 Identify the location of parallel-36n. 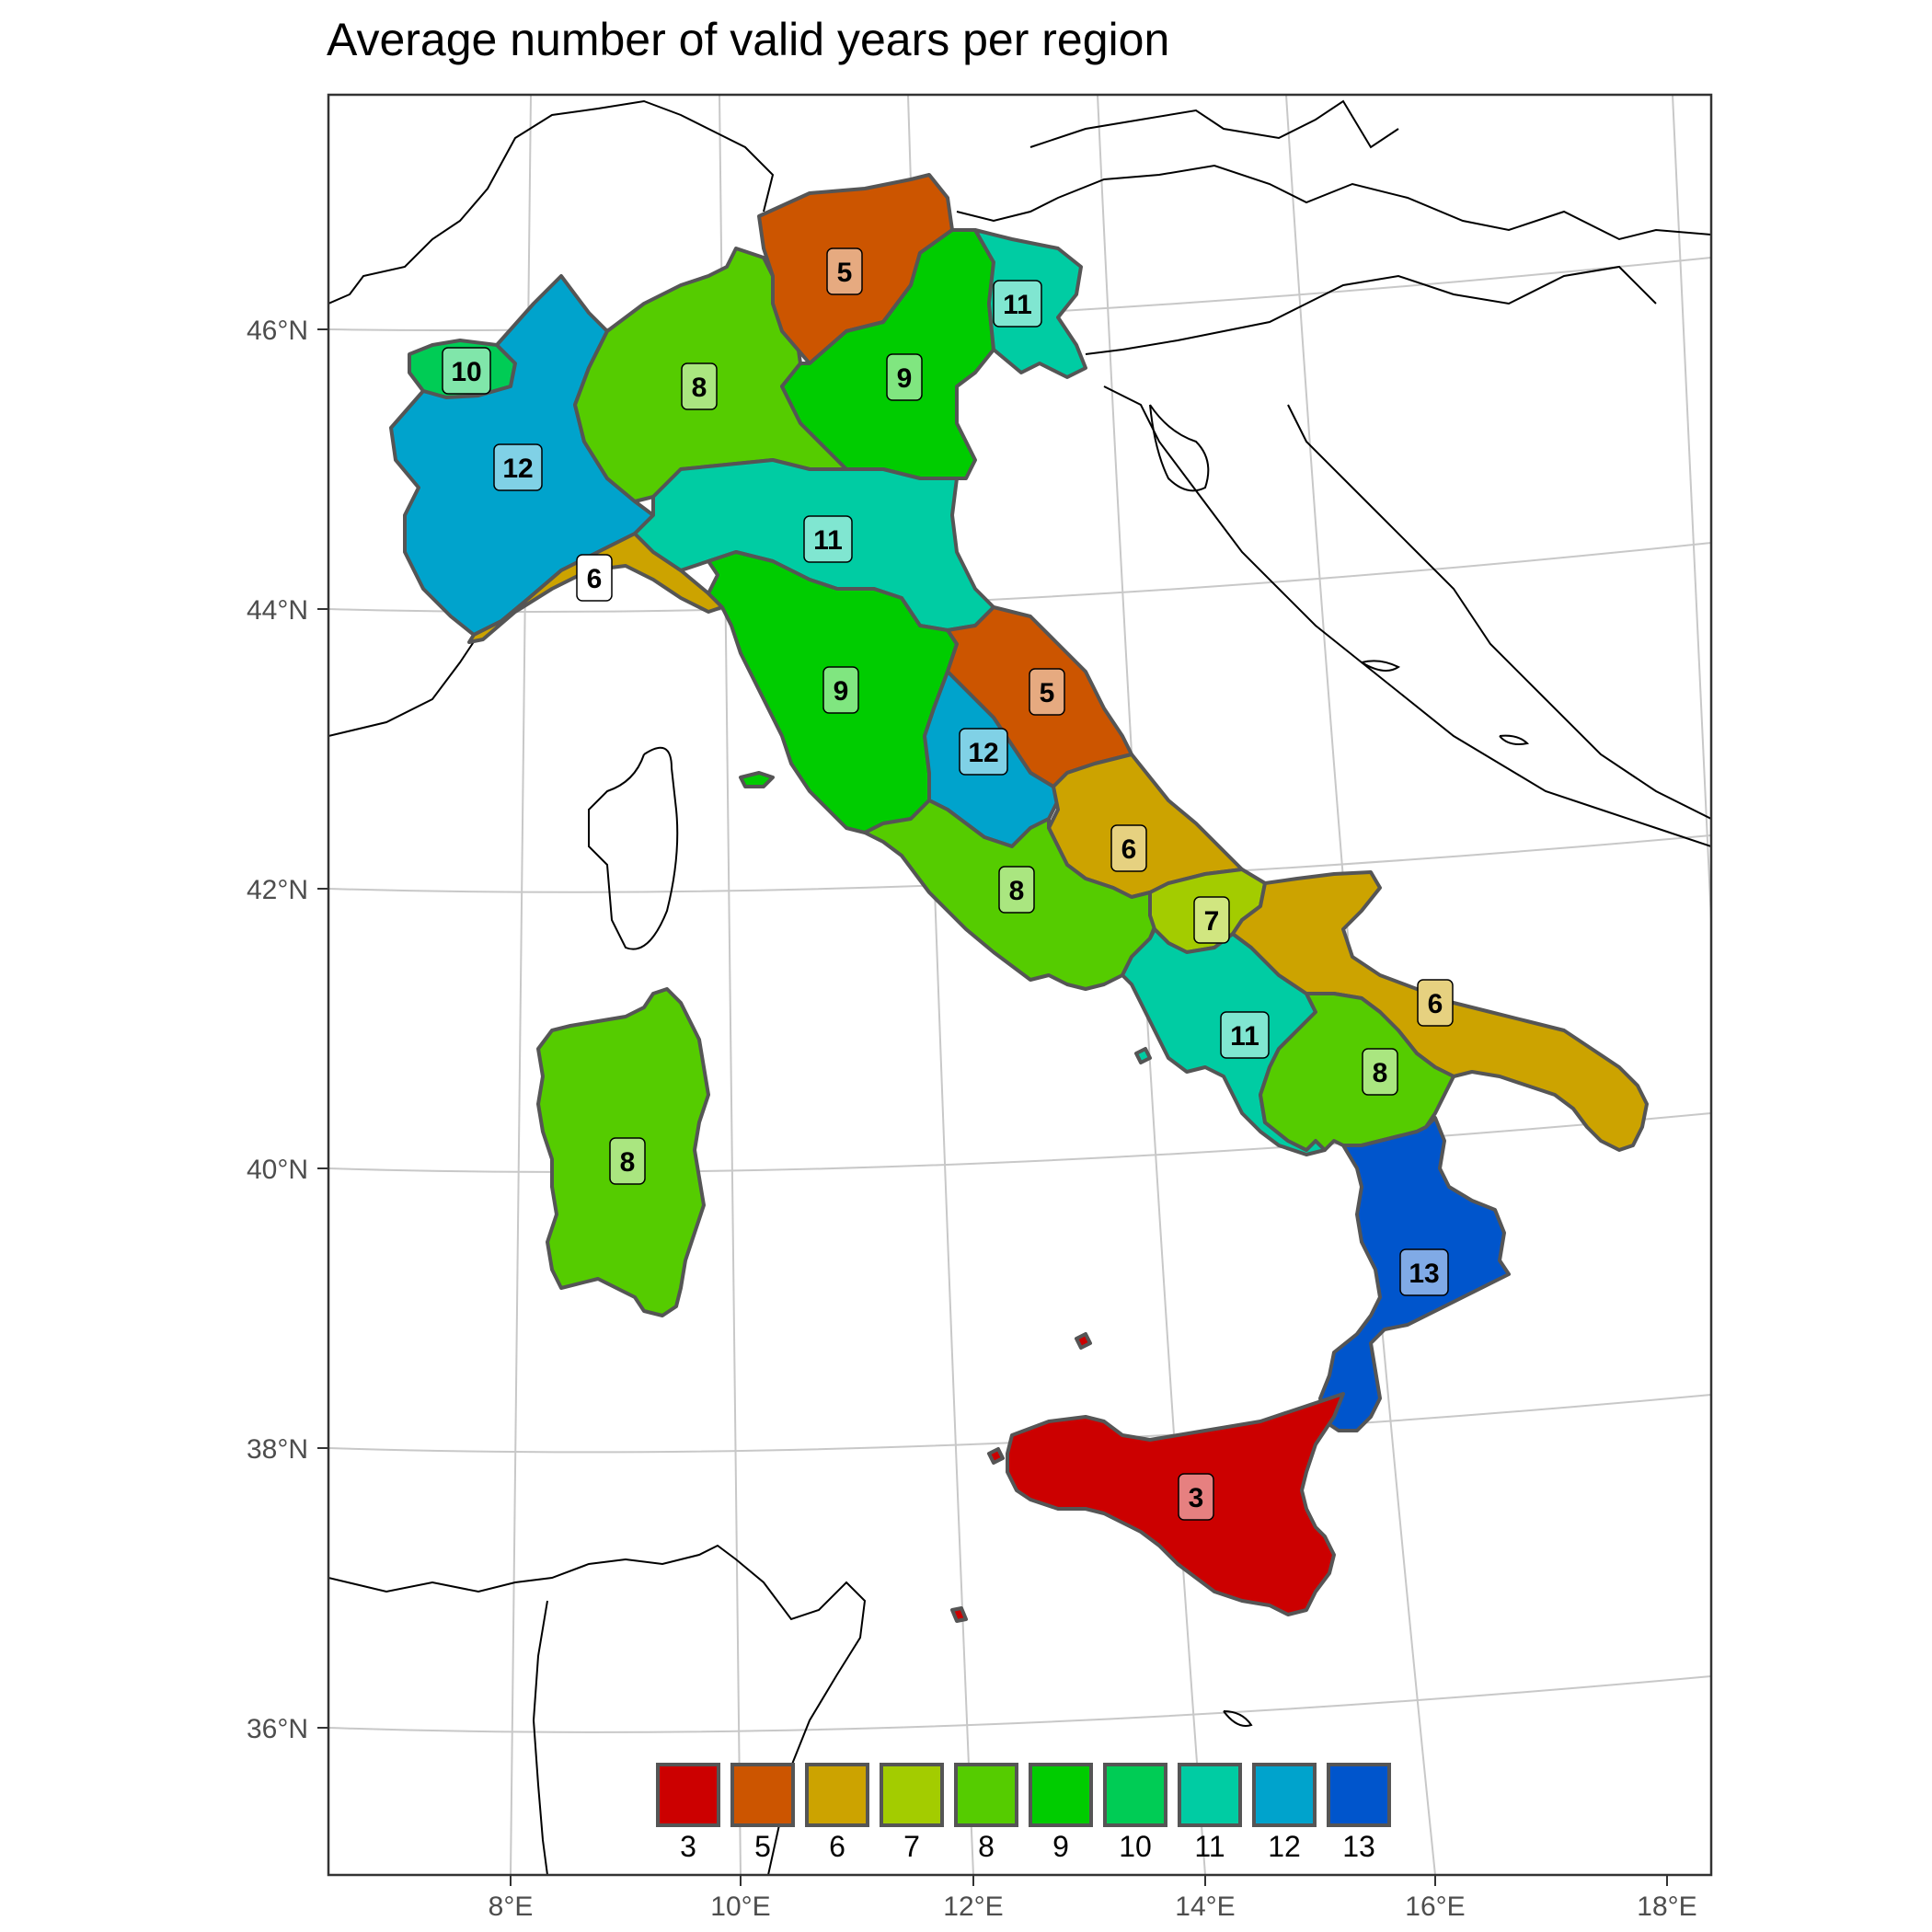
(1020, 1704).